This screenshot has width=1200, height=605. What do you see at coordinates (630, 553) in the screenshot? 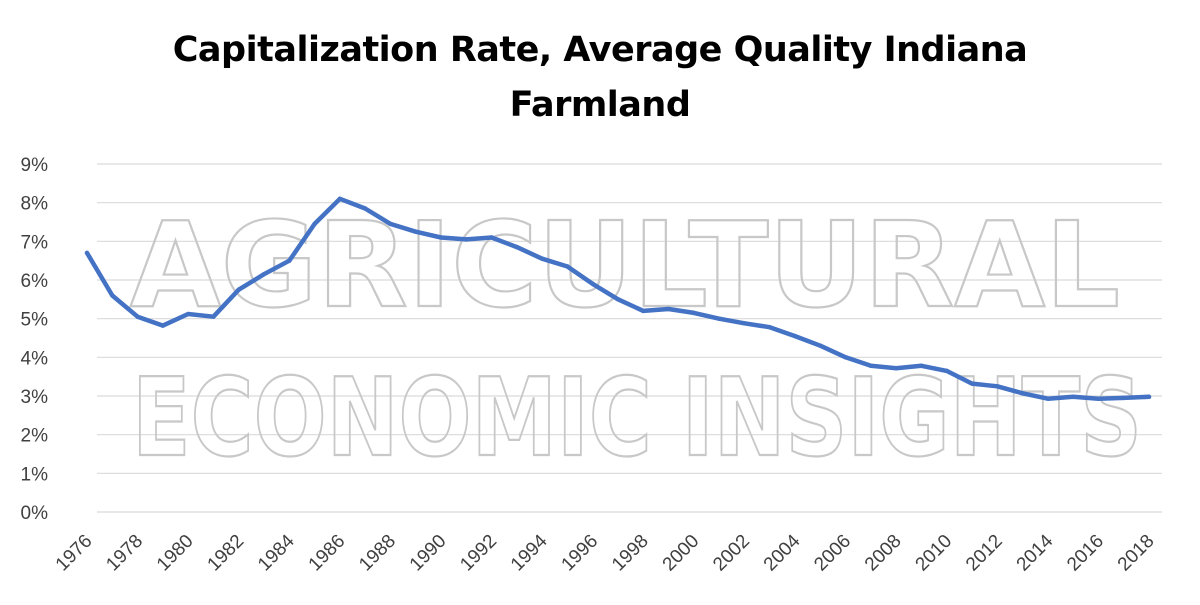
I see `x-tick-label: 1998` at bounding box center [630, 553].